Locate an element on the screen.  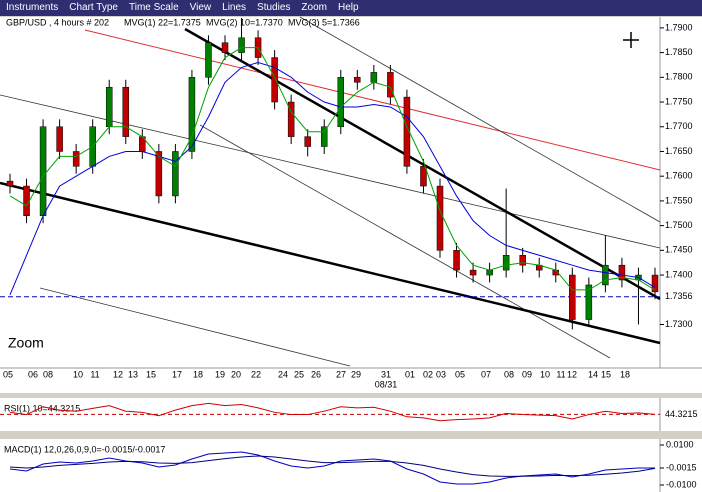
price-marker-bg is located at coordinates (681, 296).